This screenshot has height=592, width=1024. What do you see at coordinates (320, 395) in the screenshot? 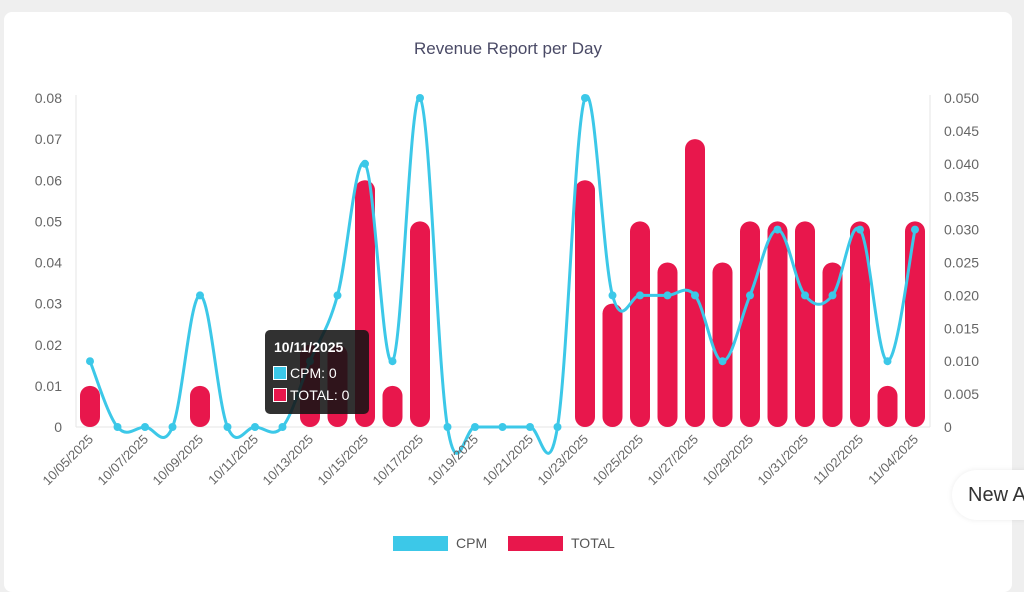
I see `tooltip-total: TOTAL: 0` at bounding box center [320, 395].